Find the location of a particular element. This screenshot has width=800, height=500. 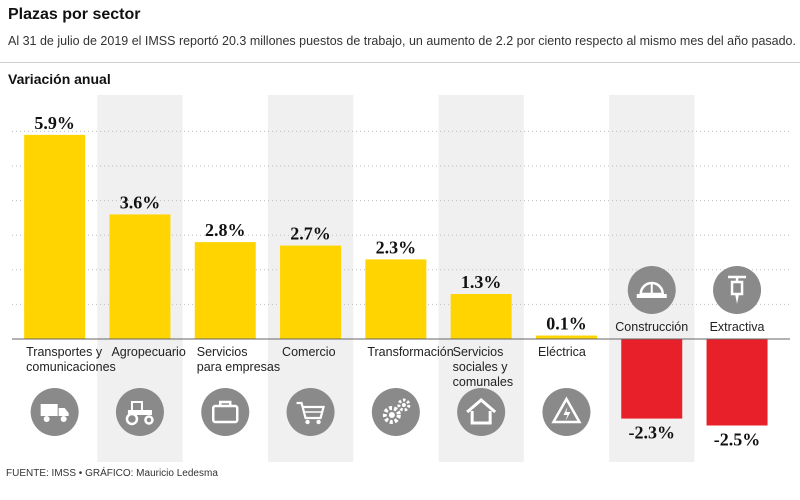

hard-hat-icon is located at coordinates (651, 290).